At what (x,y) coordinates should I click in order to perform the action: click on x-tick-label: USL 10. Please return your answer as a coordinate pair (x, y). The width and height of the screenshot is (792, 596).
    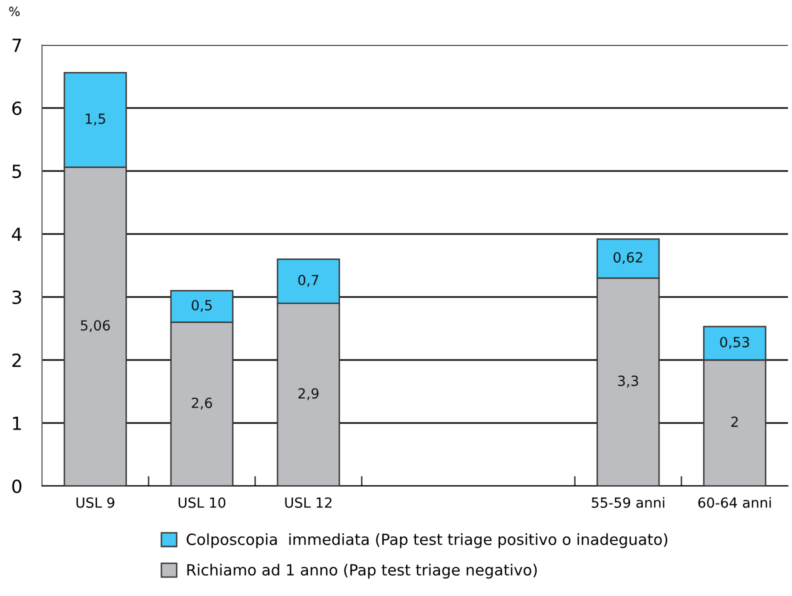
    Looking at the image, I should click on (202, 502).